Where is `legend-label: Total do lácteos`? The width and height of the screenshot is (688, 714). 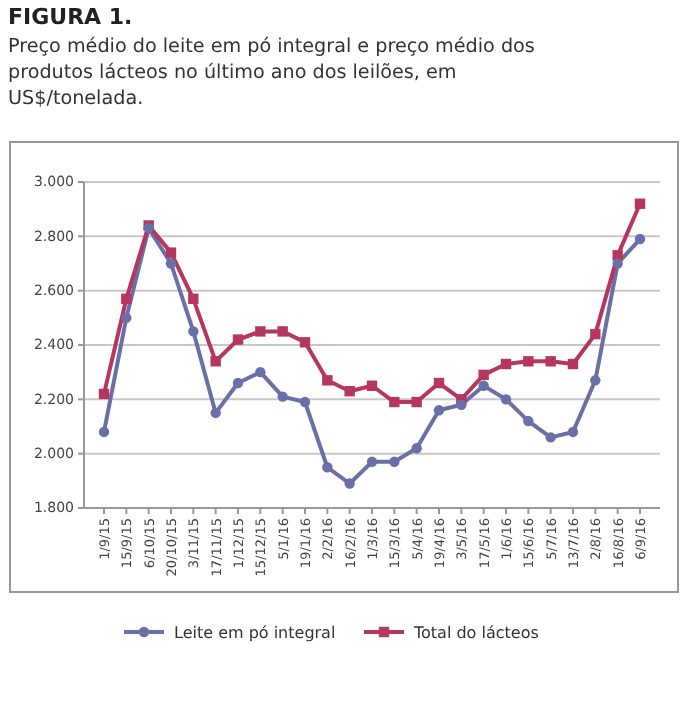
legend-label: Total do lácteos is located at coordinates (475, 632).